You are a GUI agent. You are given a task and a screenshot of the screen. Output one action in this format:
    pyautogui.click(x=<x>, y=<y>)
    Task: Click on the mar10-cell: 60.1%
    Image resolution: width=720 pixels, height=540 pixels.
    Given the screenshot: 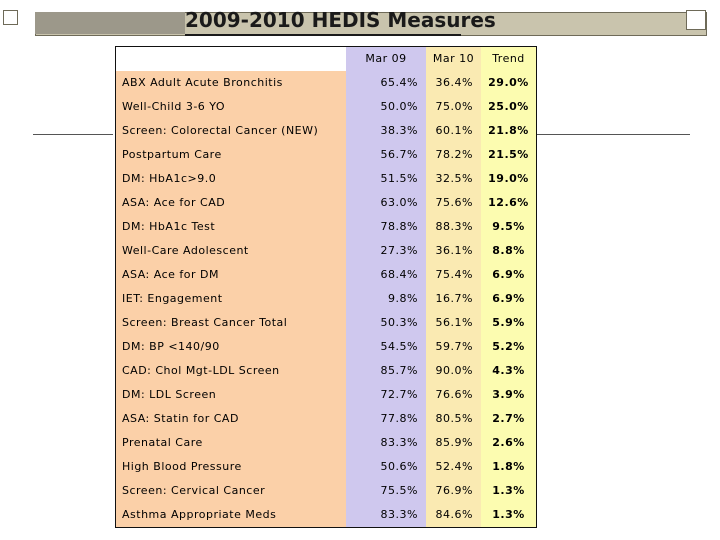 What is the action you would take?
    pyautogui.click(x=453, y=131)
    